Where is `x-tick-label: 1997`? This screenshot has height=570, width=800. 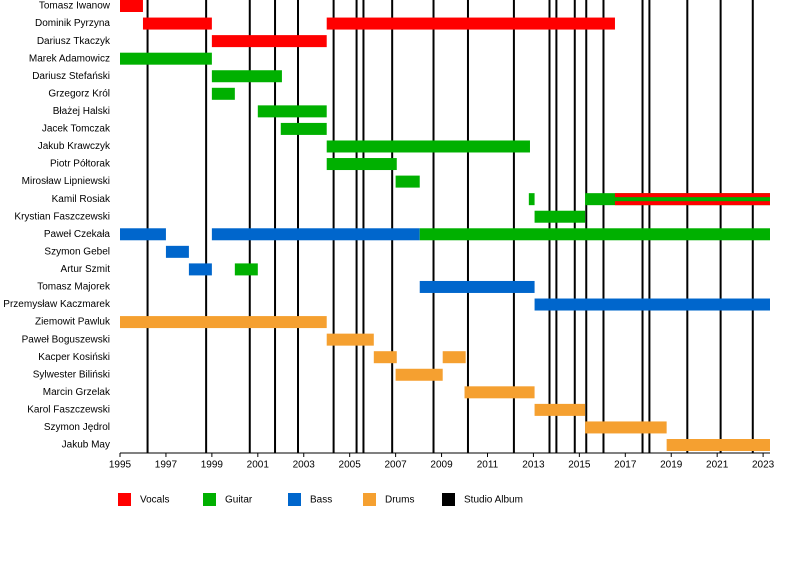
x-tick-label: 1997 is located at coordinates (166, 465).